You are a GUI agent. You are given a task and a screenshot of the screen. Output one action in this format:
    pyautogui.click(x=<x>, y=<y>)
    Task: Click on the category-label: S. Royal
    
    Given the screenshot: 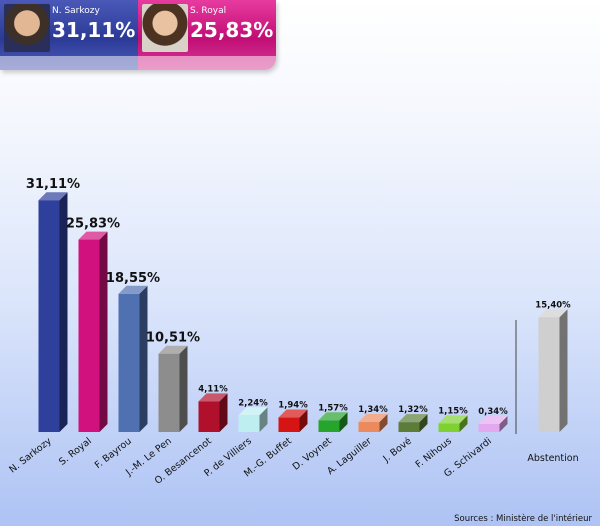 What is the action you would take?
    pyautogui.click(x=75, y=452)
    